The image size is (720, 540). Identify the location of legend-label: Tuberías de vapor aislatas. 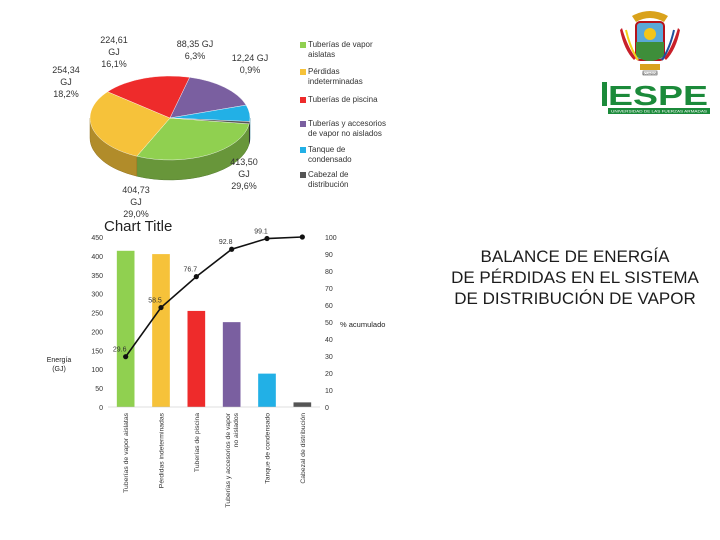
(340, 49).